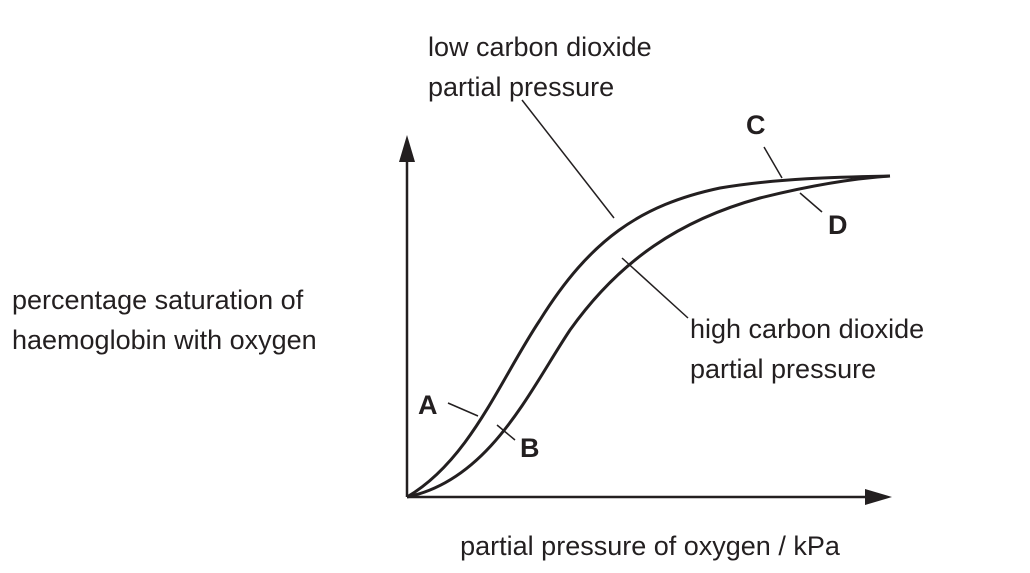  Describe the element at coordinates (878, 497) in the screenshot. I see `x-arrow` at that location.